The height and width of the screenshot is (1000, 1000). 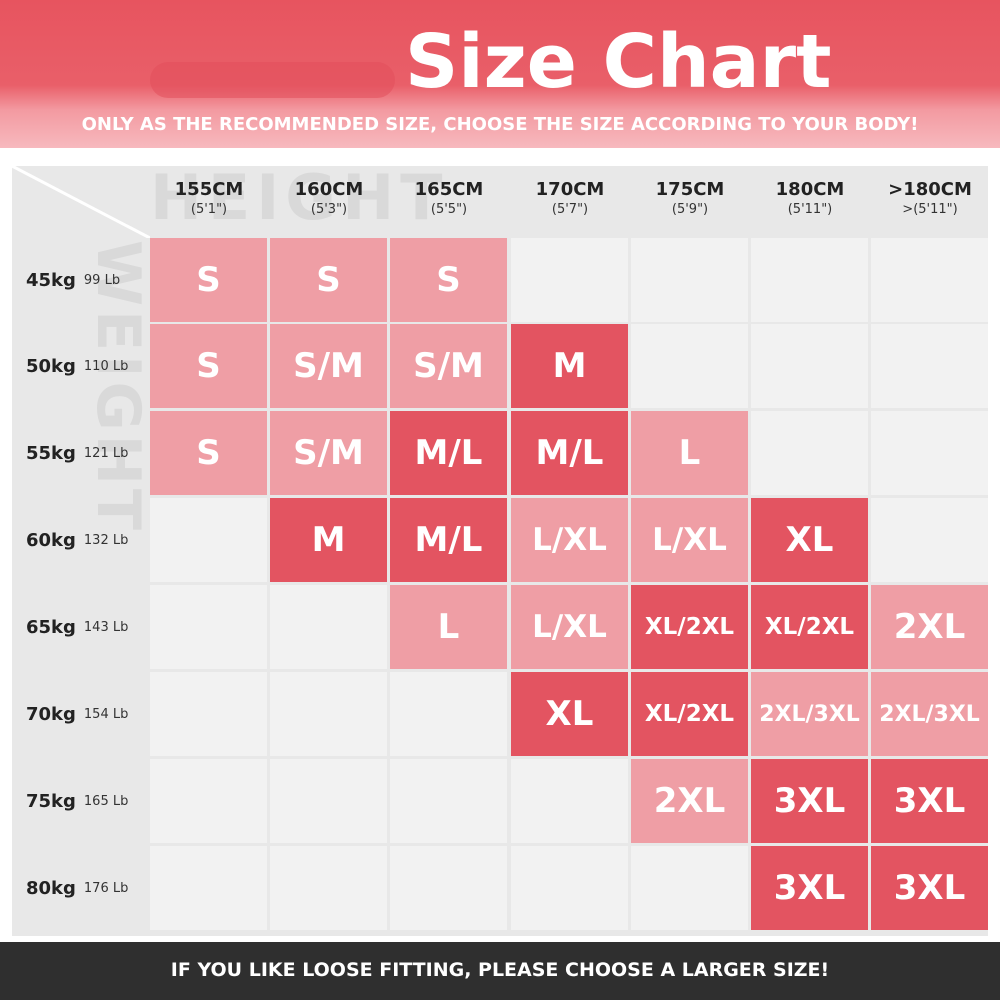 I want to click on height-ft-label: (5'3"), so click(x=329, y=209).